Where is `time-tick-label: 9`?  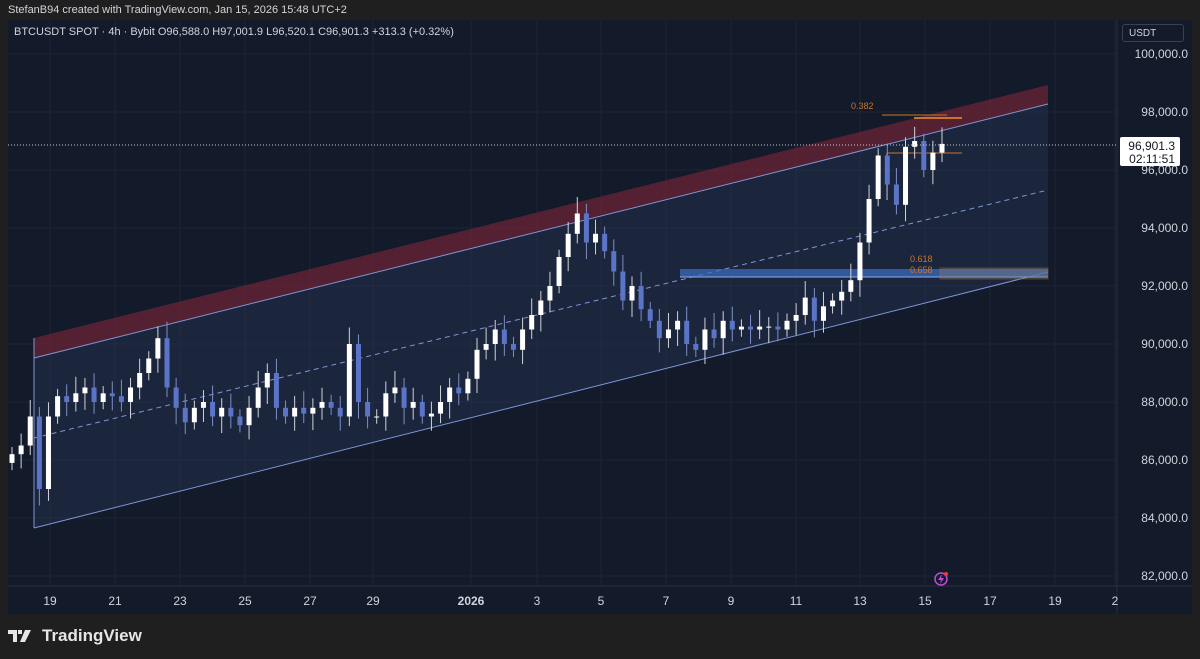
time-tick-label: 9 is located at coordinates (731, 601).